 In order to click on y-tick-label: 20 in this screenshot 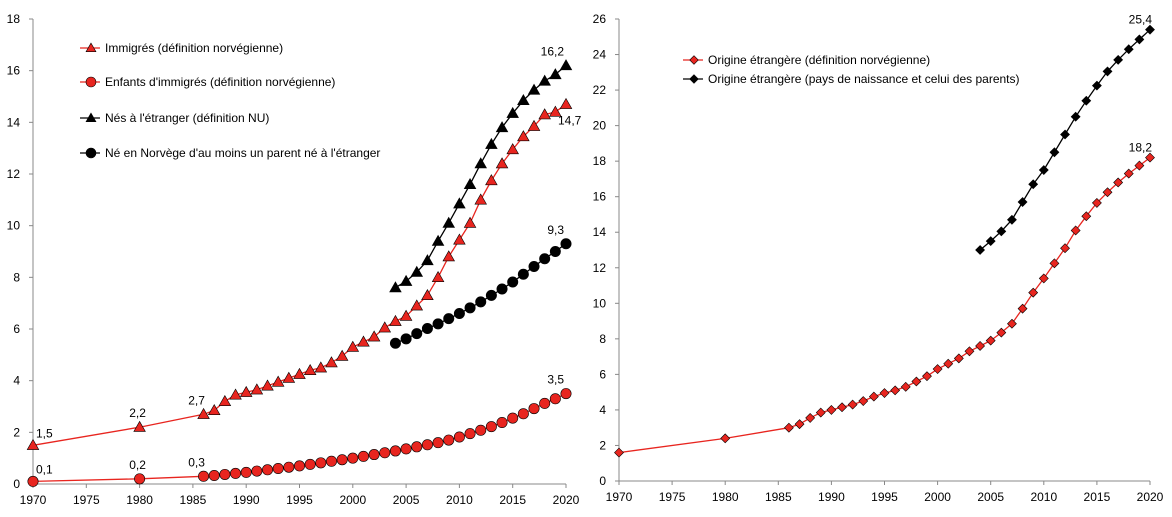, I will do `click(600, 126)`.